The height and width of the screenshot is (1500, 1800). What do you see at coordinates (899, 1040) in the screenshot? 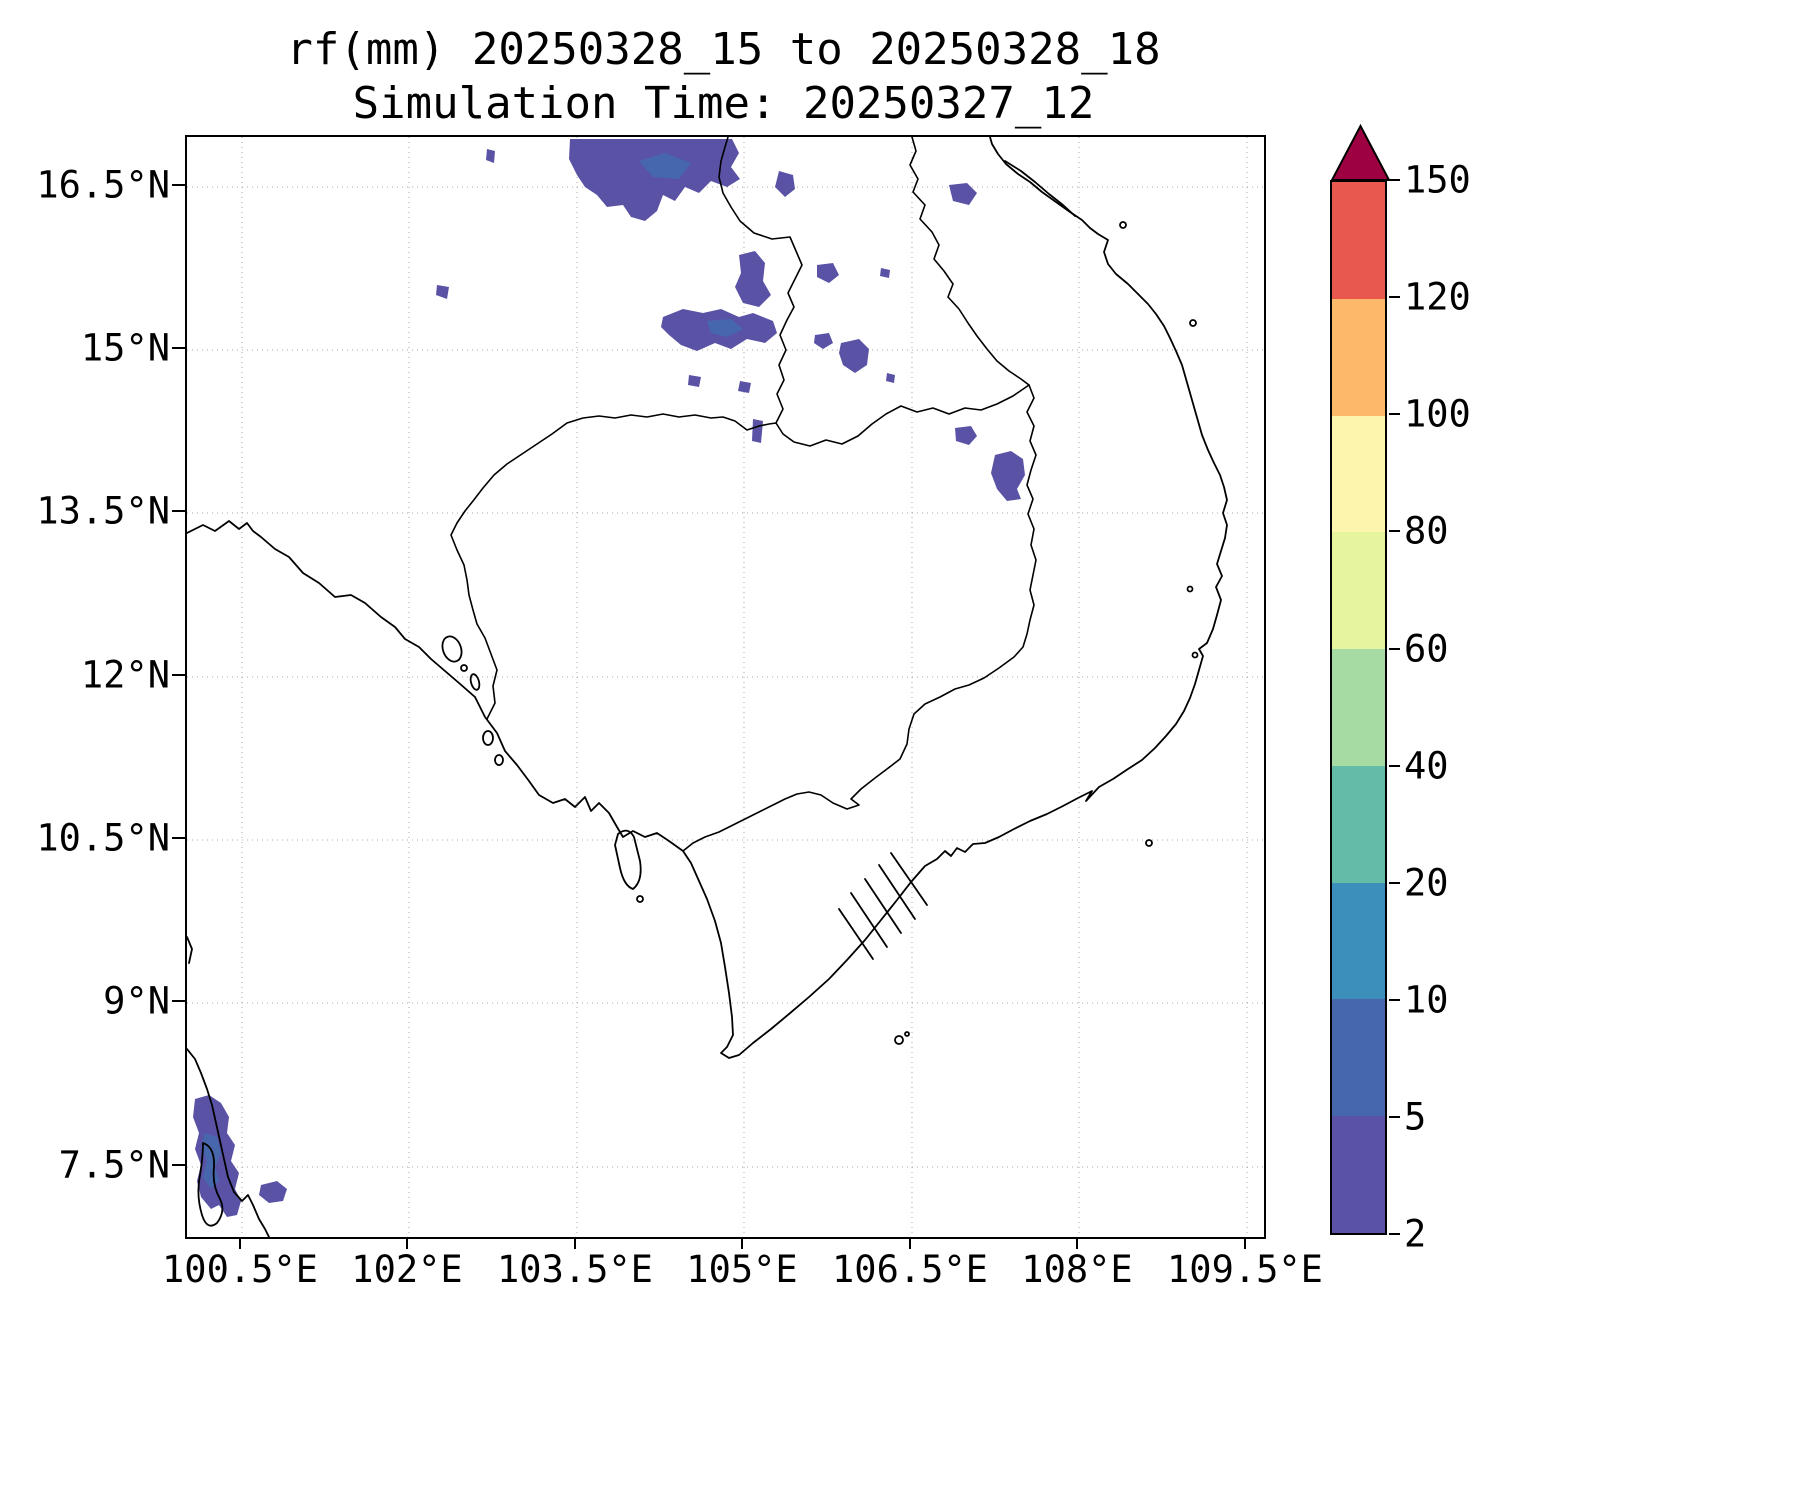
I see `island-con-dao` at bounding box center [899, 1040].